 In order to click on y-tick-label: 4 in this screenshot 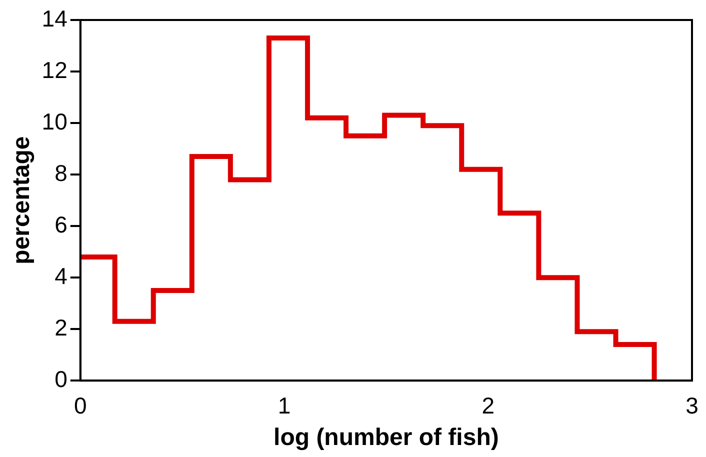, I will do `click(61, 275)`.